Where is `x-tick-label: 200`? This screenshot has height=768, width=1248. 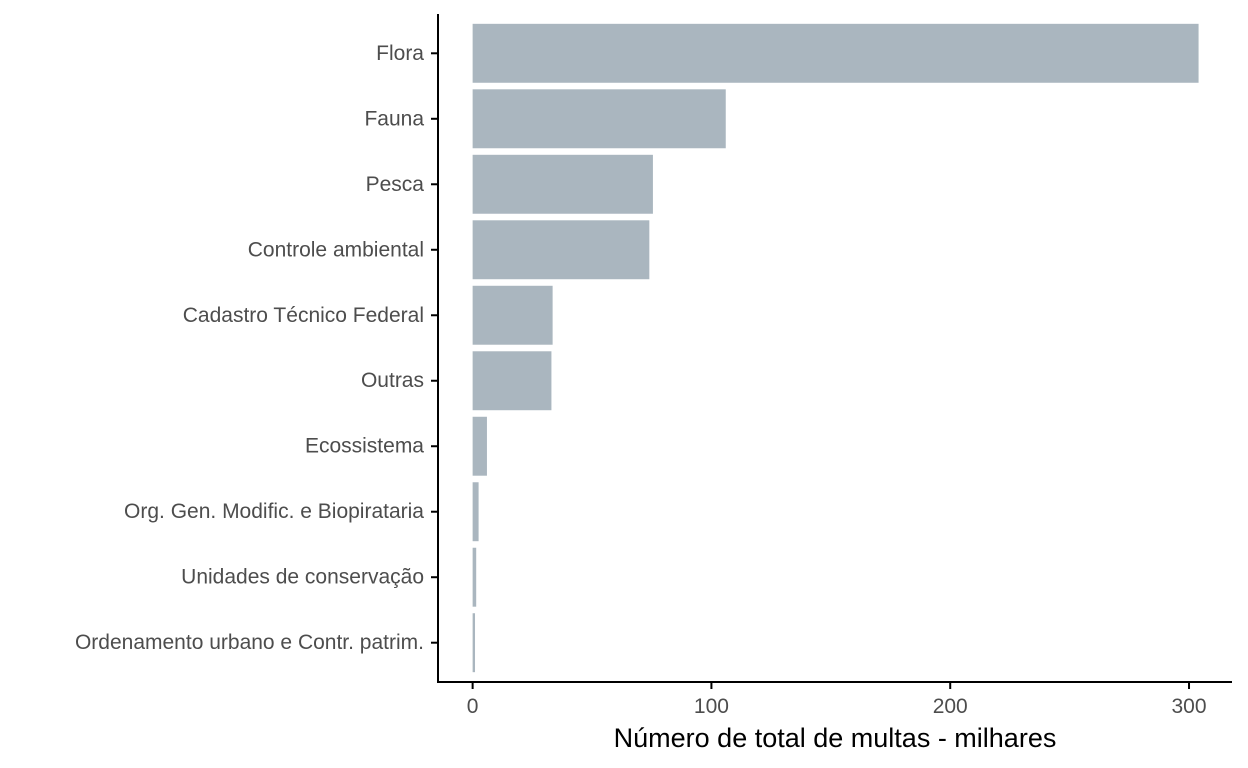 x-tick-label: 200 is located at coordinates (950, 706).